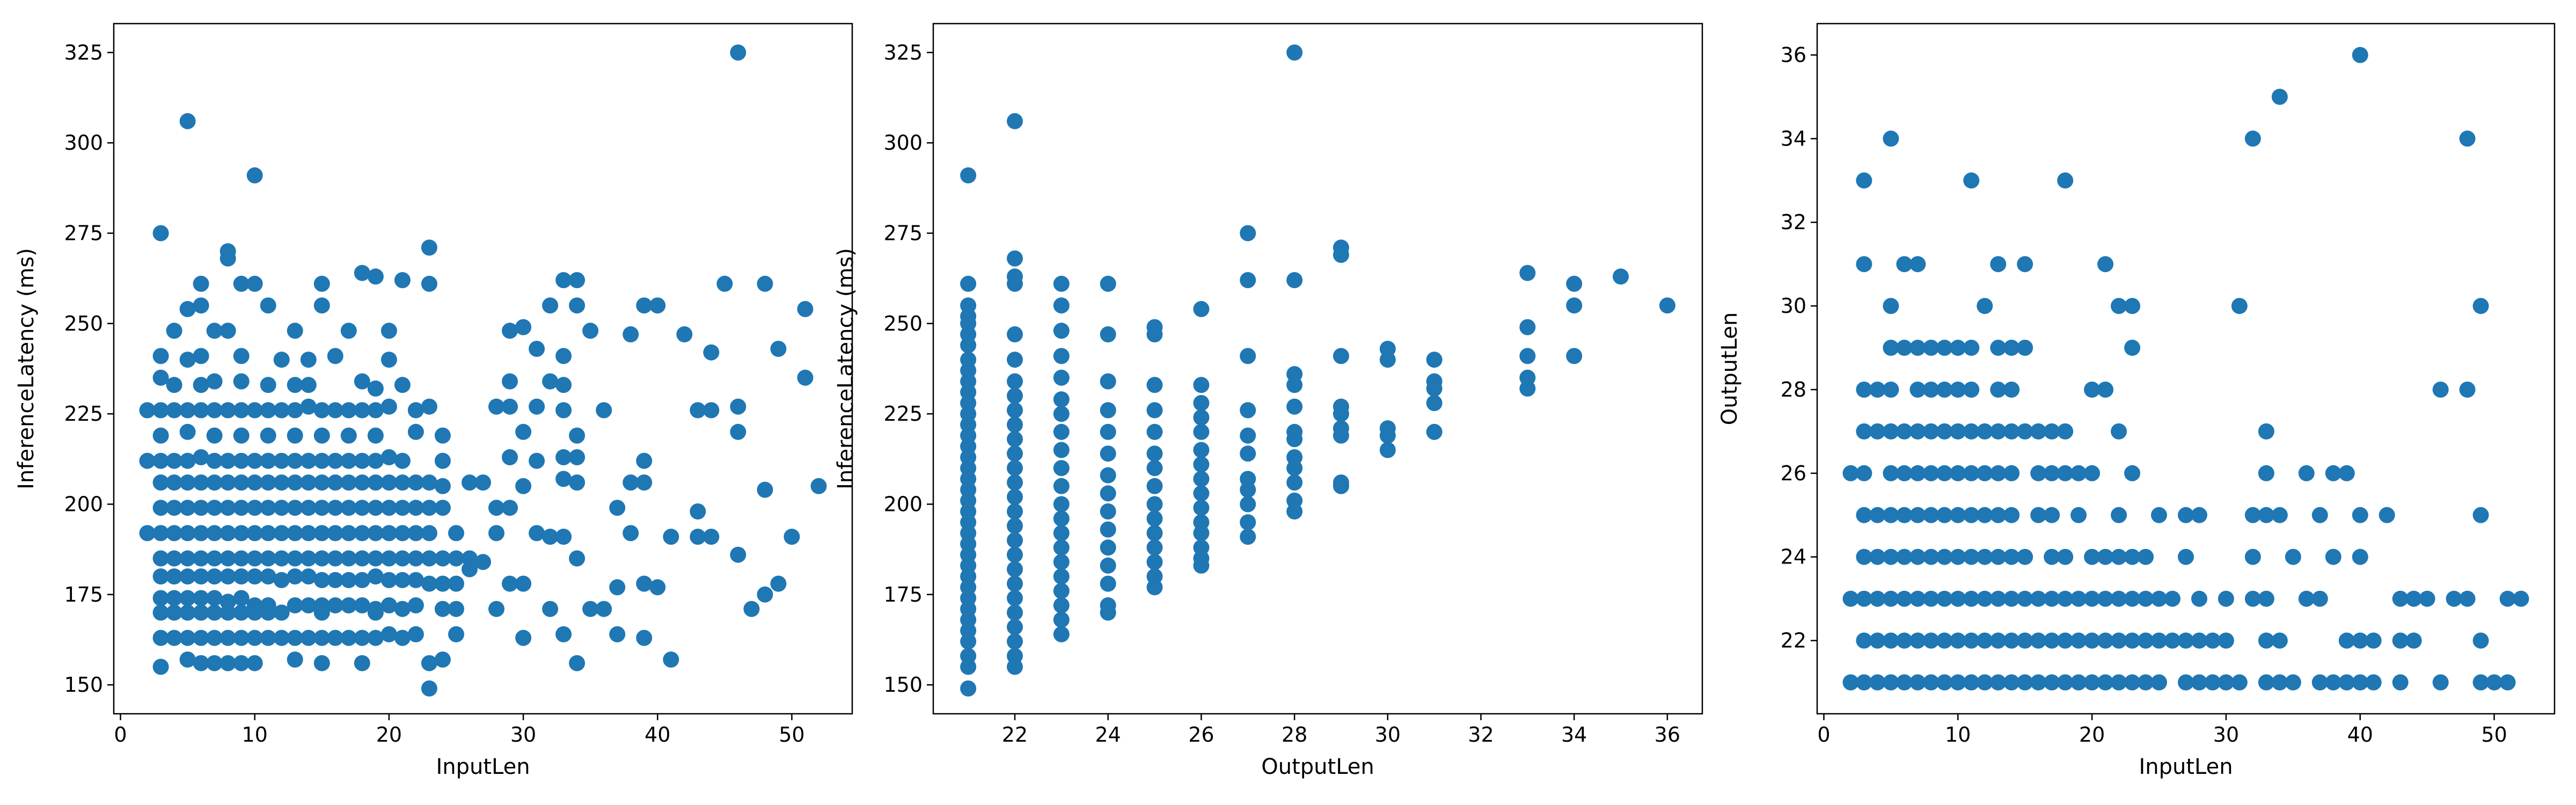  I want to click on x-axis-label: InputLen, so click(483, 767).